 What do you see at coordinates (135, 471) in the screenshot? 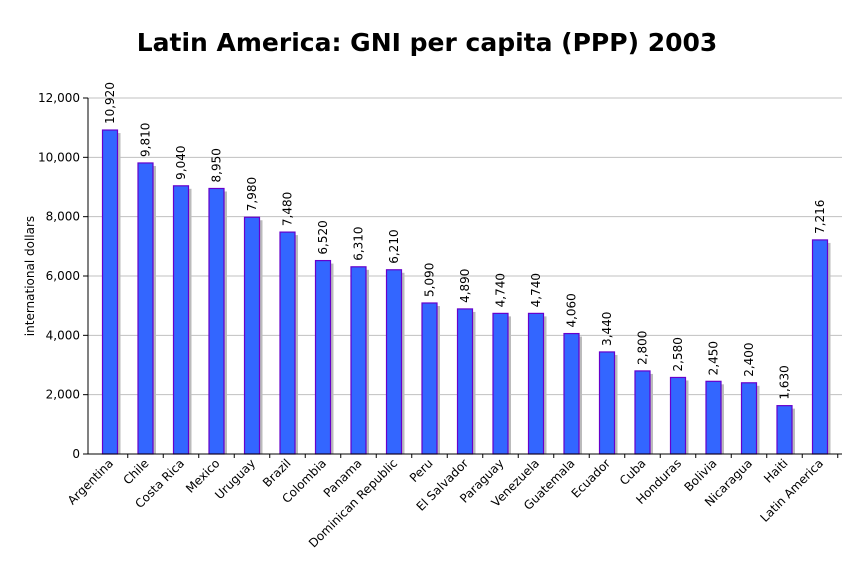
I see `x-tick-label: Chile` at bounding box center [135, 471].